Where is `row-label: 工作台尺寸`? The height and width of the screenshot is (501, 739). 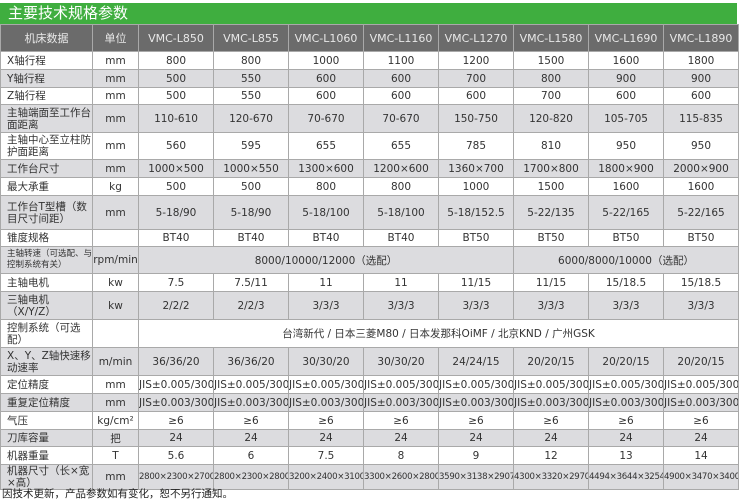
row-label: 工作台尺寸 is located at coordinates (46, 168).